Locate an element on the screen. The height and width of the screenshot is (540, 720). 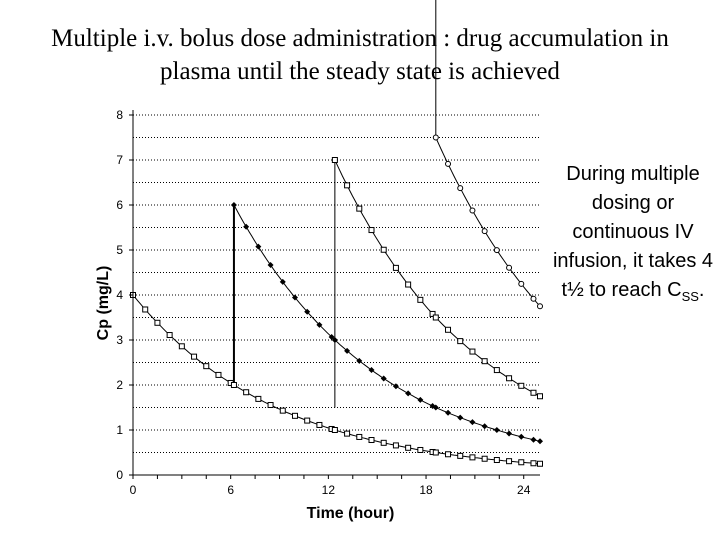
y-tick-label: 2 is located at coordinates (119, 385).